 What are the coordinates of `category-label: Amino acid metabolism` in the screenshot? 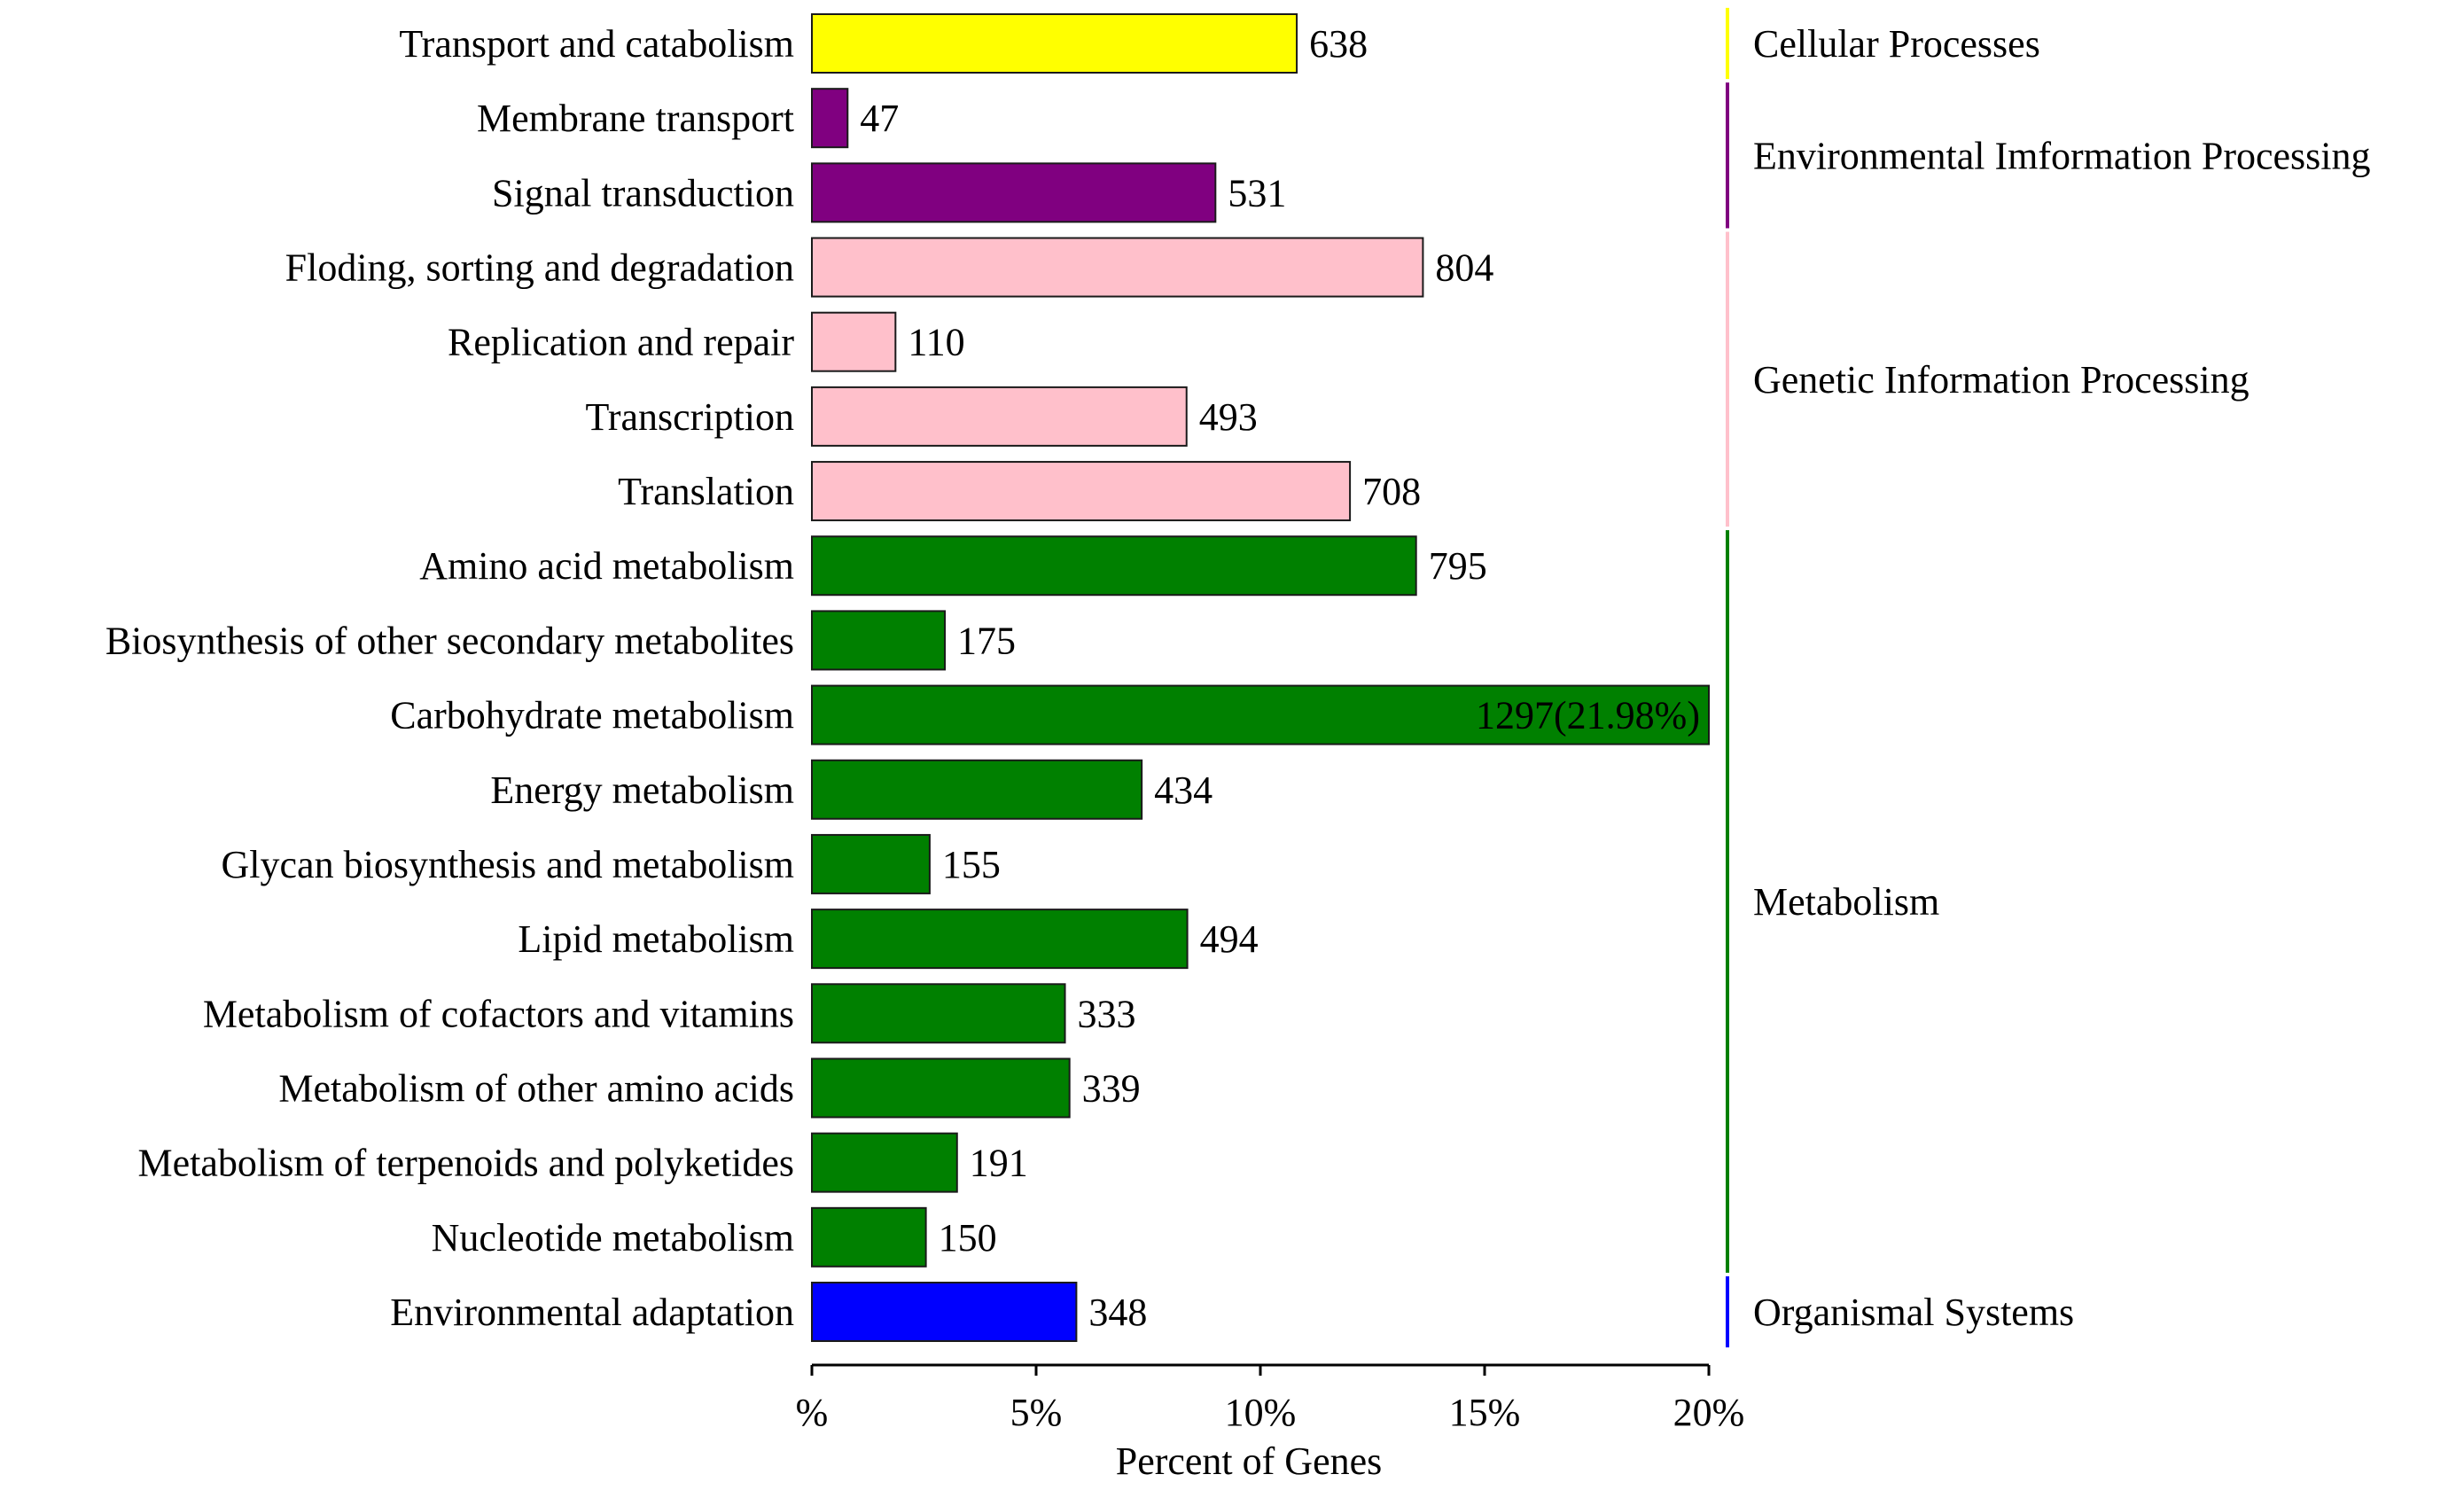 It's located at (606, 566).